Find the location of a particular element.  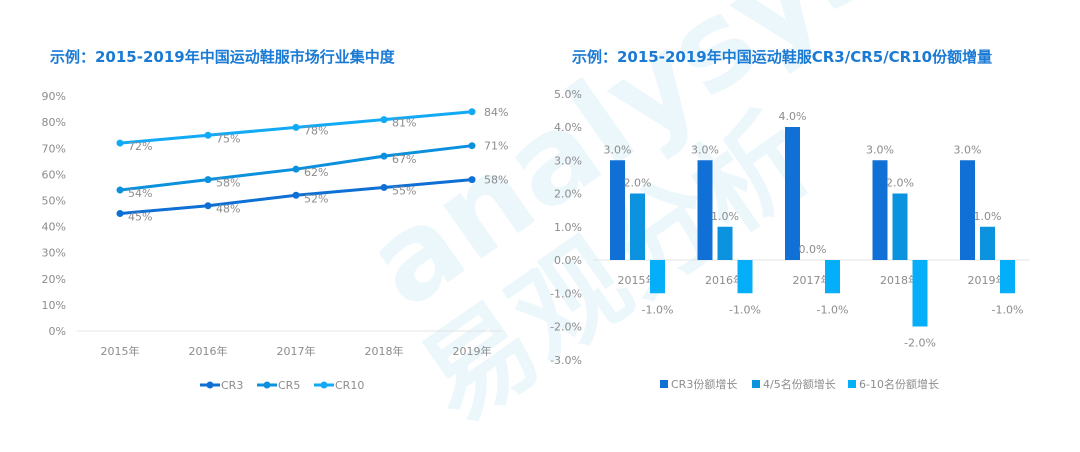

data-label: 4.0% is located at coordinates (793, 116).